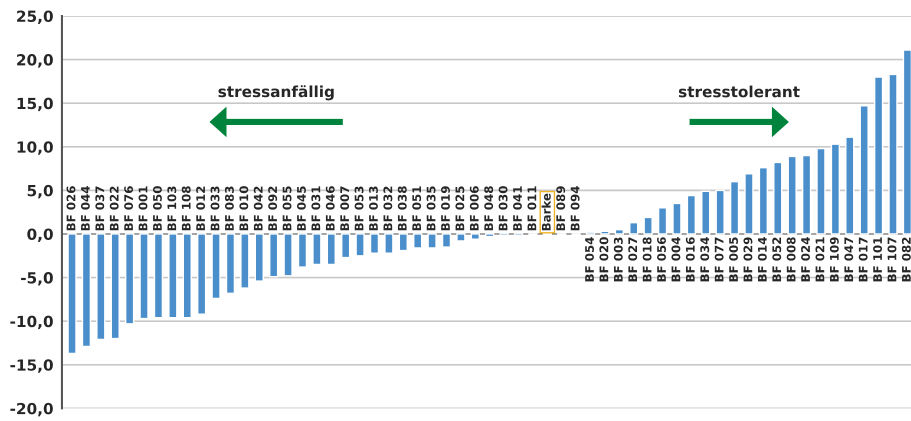 Image resolution: width=911 pixels, height=421 pixels. I want to click on x-tick-label: BF 103, so click(171, 208).